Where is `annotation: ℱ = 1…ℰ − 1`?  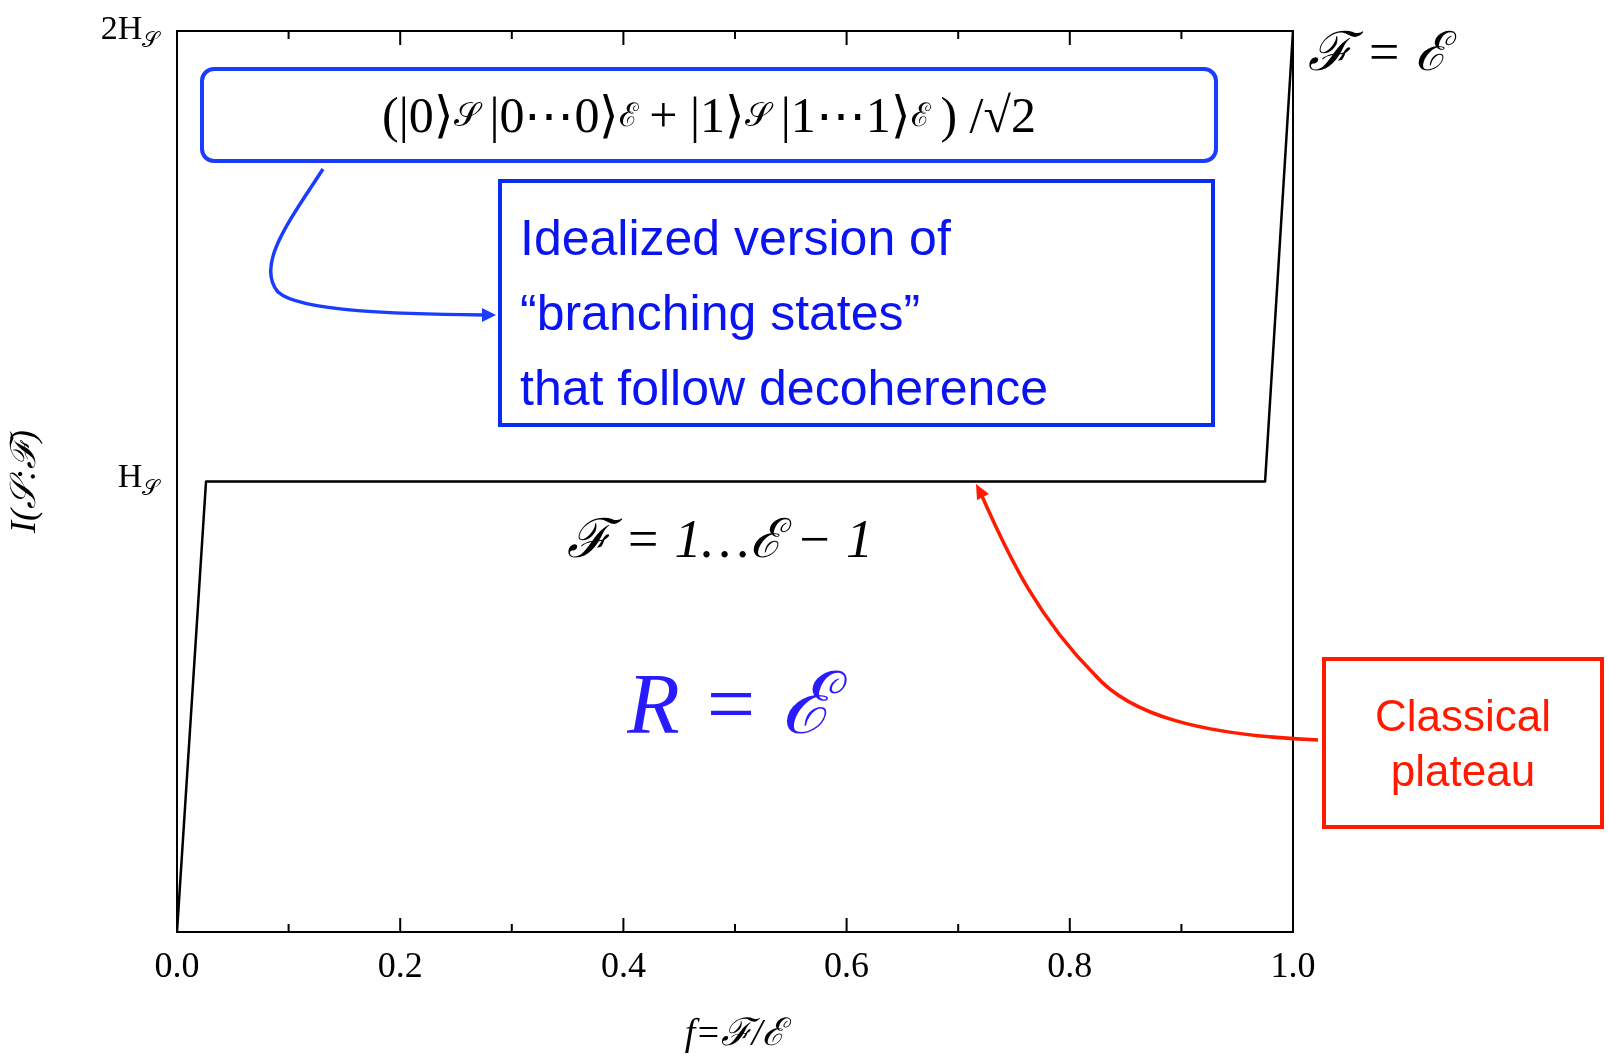
annotation: ℱ = 1…ℰ − 1 is located at coordinates (720, 540).